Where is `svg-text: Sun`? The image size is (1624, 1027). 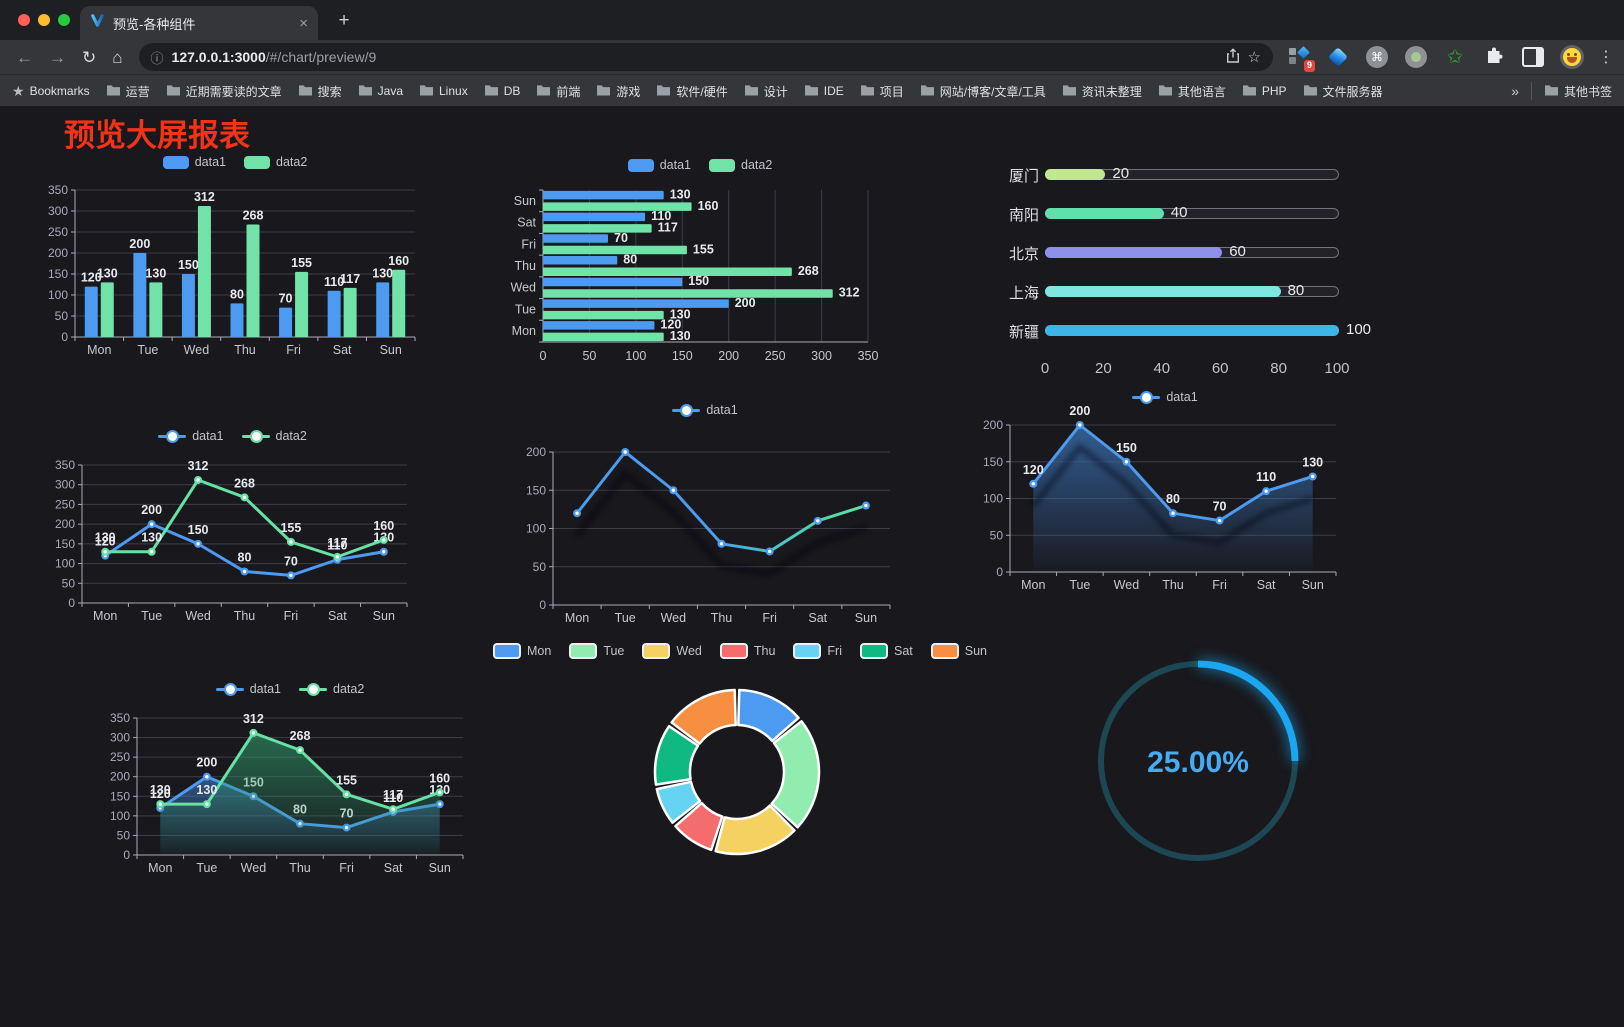
svg-text: Sun is located at coordinates (391, 350).